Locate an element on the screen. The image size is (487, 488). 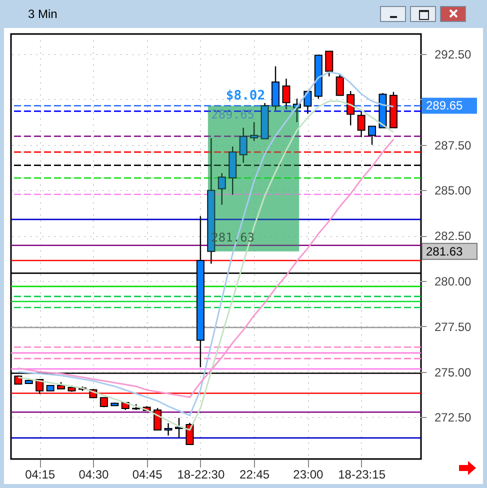
y-tick-label: 287.50 is located at coordinates (453, 145).